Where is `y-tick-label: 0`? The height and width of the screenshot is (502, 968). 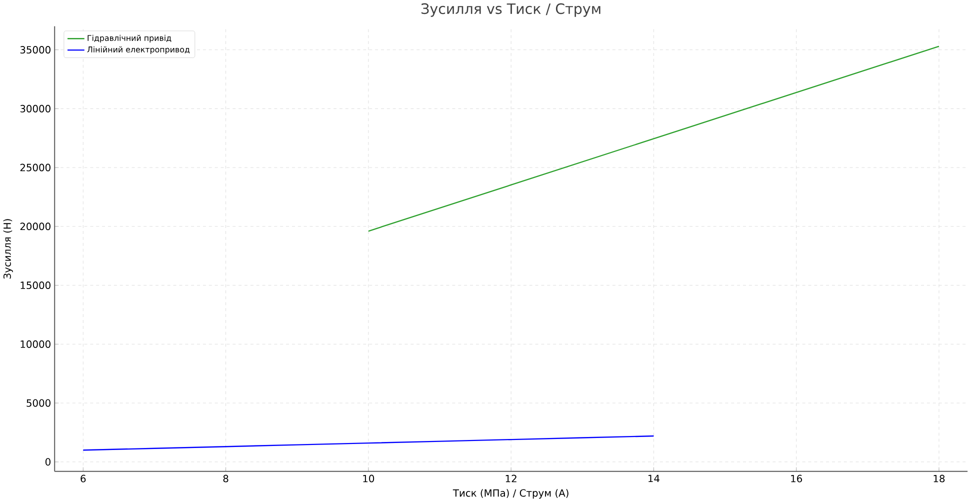 y-tick-label: 0 is located at coordinates (47, 462).